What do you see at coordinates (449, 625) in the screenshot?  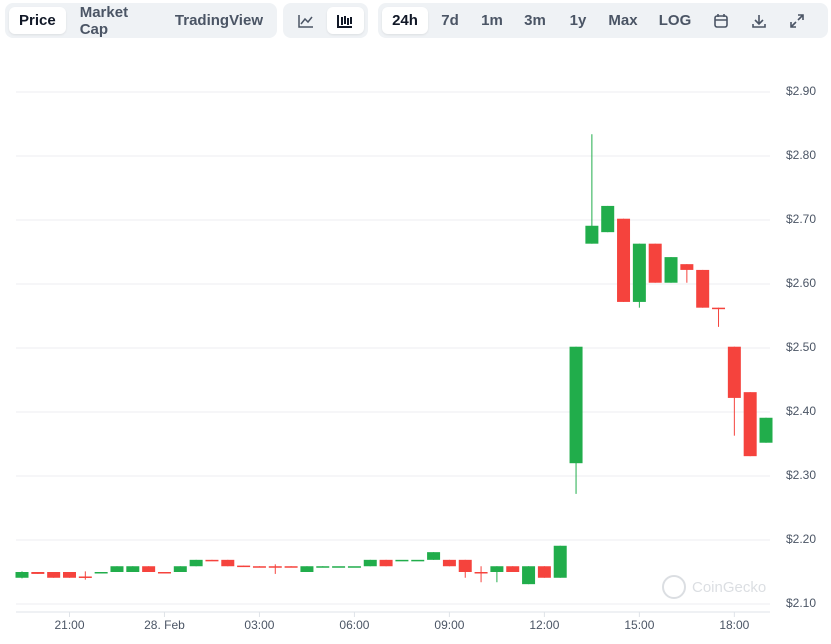 I see `x-tick-label: 09:00` at bounding box center [449, 625].